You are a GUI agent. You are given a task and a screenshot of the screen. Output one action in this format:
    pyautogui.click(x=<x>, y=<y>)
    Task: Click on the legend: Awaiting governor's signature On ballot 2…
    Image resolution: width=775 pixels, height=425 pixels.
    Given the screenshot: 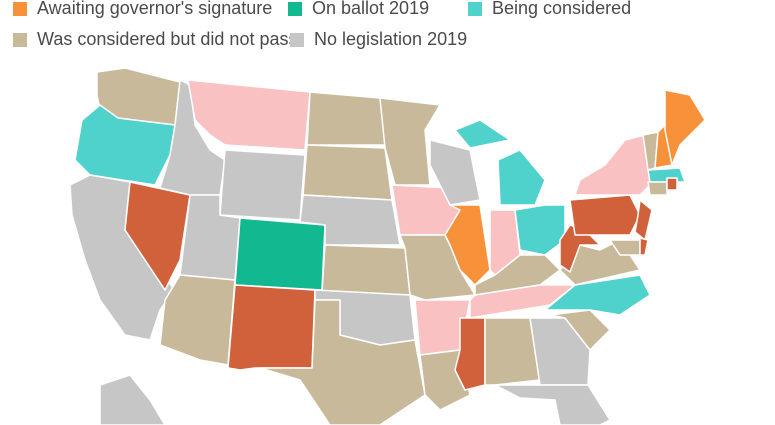 What is the action you would take?
    pyautogui.click(x=322, y=24)
    